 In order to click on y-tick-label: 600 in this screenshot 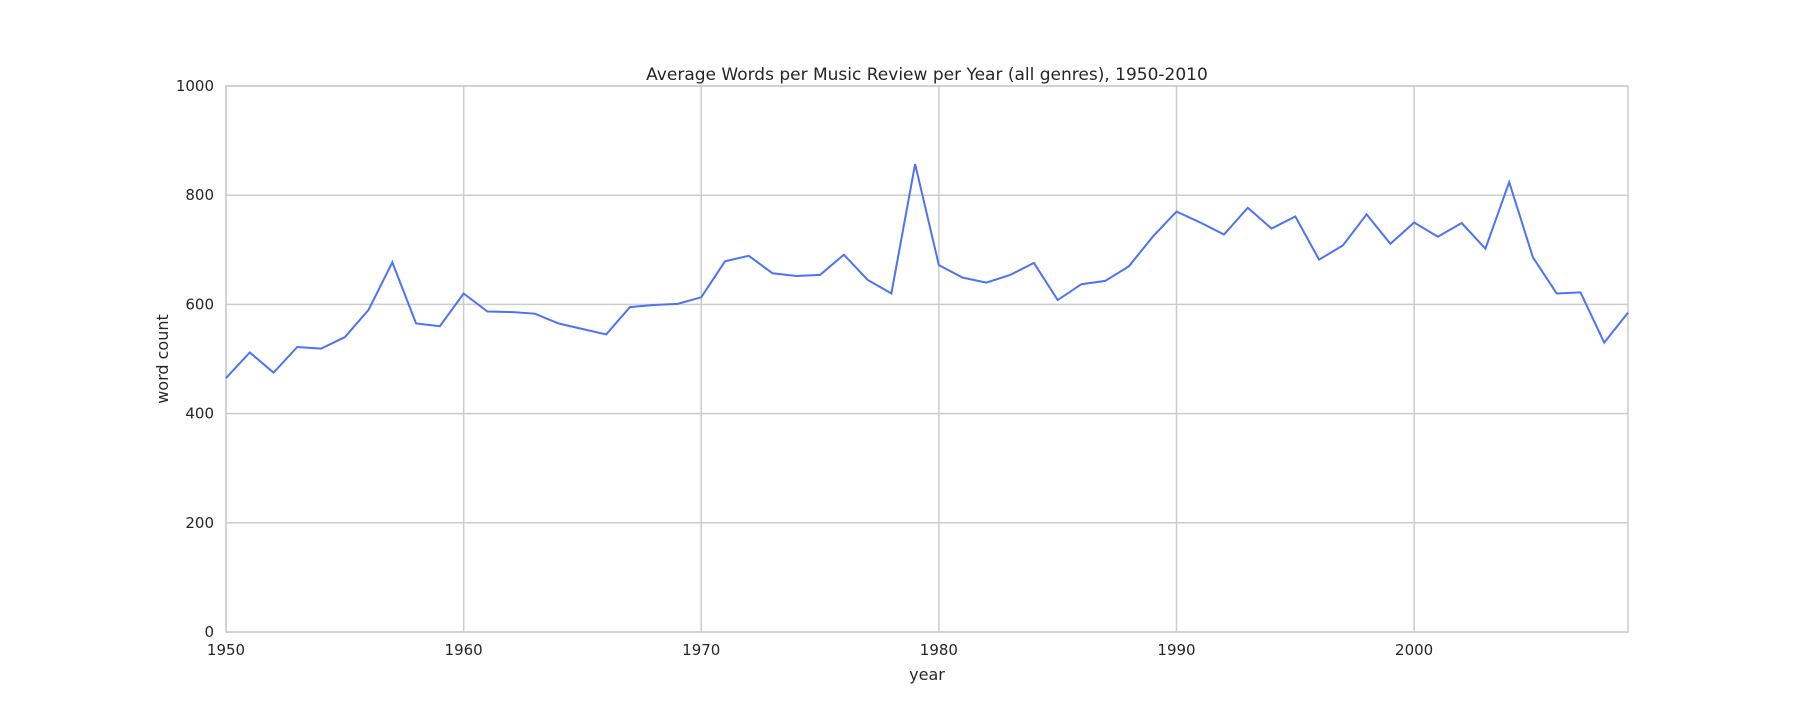, I will do `click(199, 304)`.